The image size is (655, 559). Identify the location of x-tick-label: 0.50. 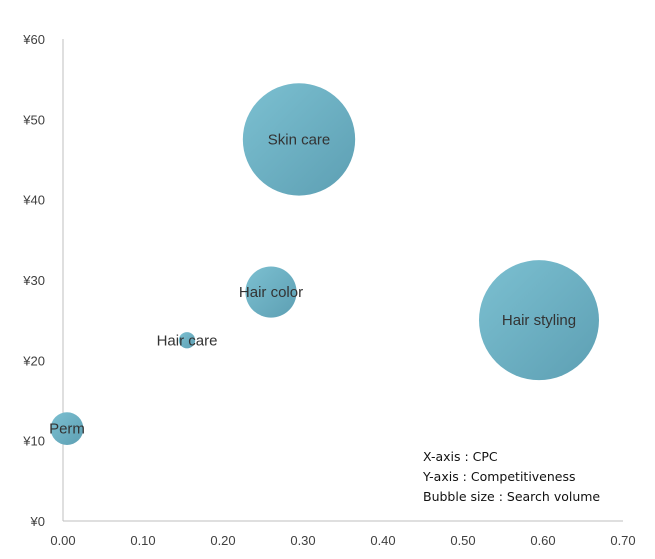
(462, 540).